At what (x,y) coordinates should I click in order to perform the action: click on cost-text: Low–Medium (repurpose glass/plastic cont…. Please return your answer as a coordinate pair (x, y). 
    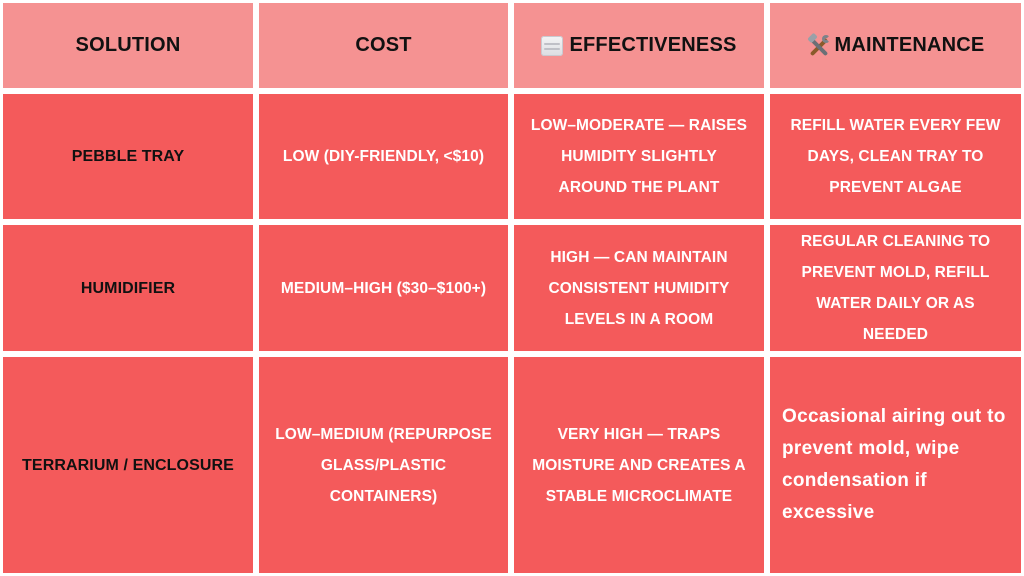
    Looking at the image, I should click on (383, 465).